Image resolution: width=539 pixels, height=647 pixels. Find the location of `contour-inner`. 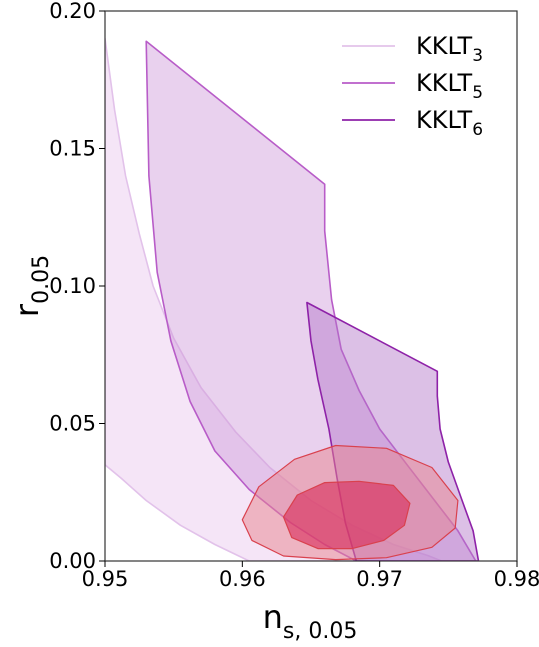

contour-inner is located at coordinates (346, 515).